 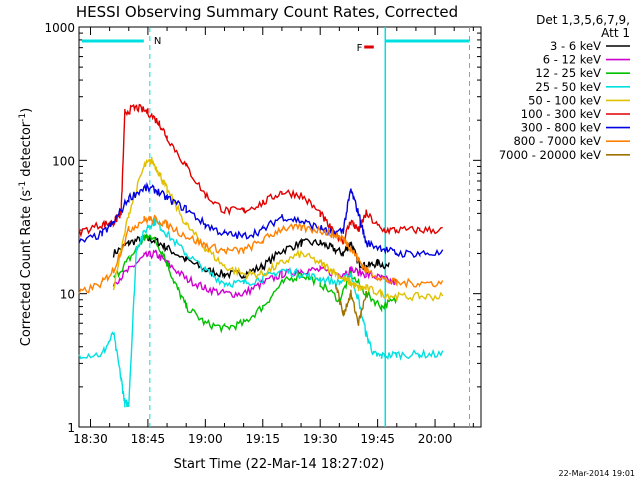 I want to click on f-label: F, so click(x=360, y=48).